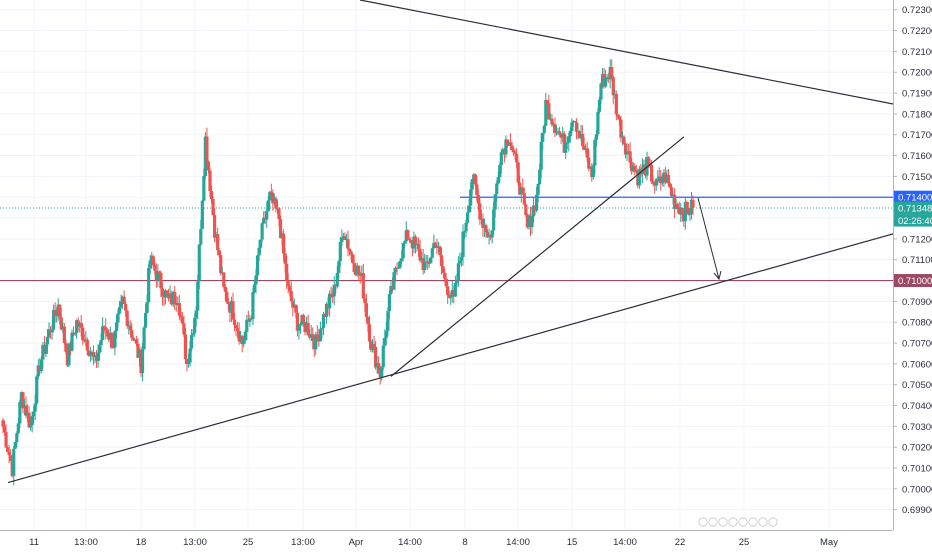 The width and height of the screenshot is (932, 555). Describe the element at coordinates (915, 198) in the screenshot. I see `price-tag-resistance: 0.71400` at that location.